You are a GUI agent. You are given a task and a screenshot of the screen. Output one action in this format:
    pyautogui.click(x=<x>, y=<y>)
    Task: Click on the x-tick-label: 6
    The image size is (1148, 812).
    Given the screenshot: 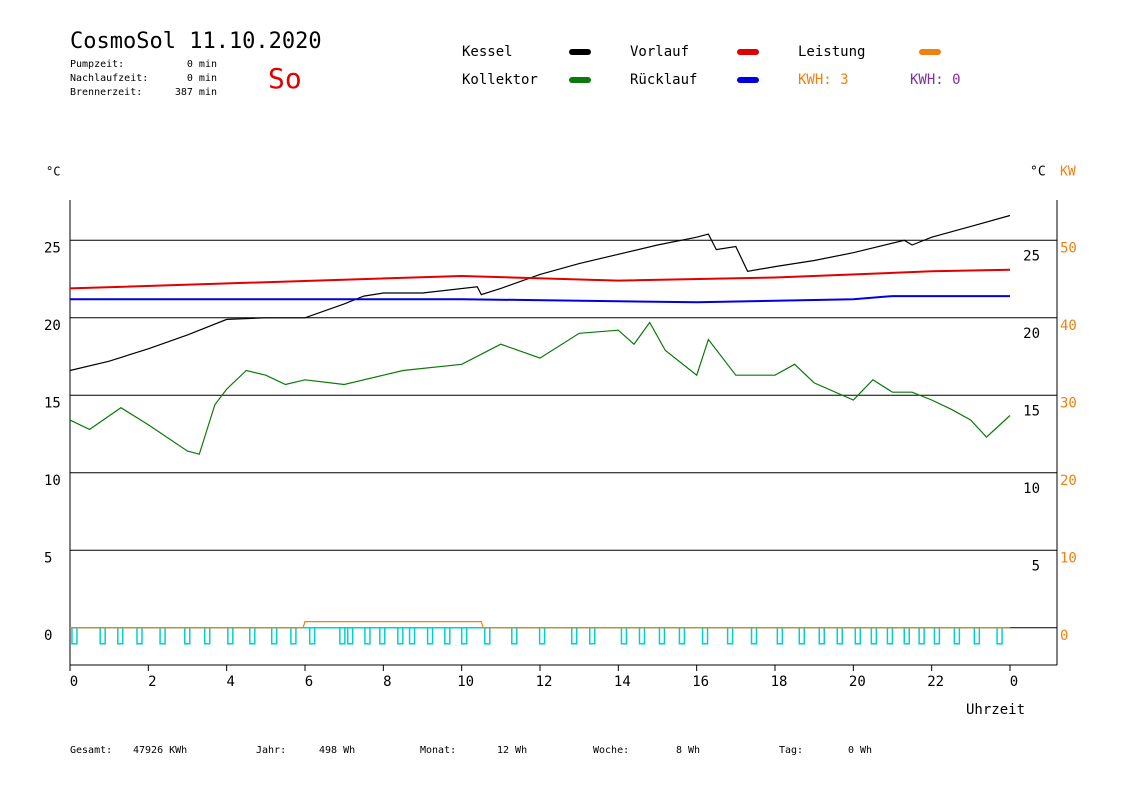 What is the action you would take?
    pyautogui.click(x=309, y=682)
    